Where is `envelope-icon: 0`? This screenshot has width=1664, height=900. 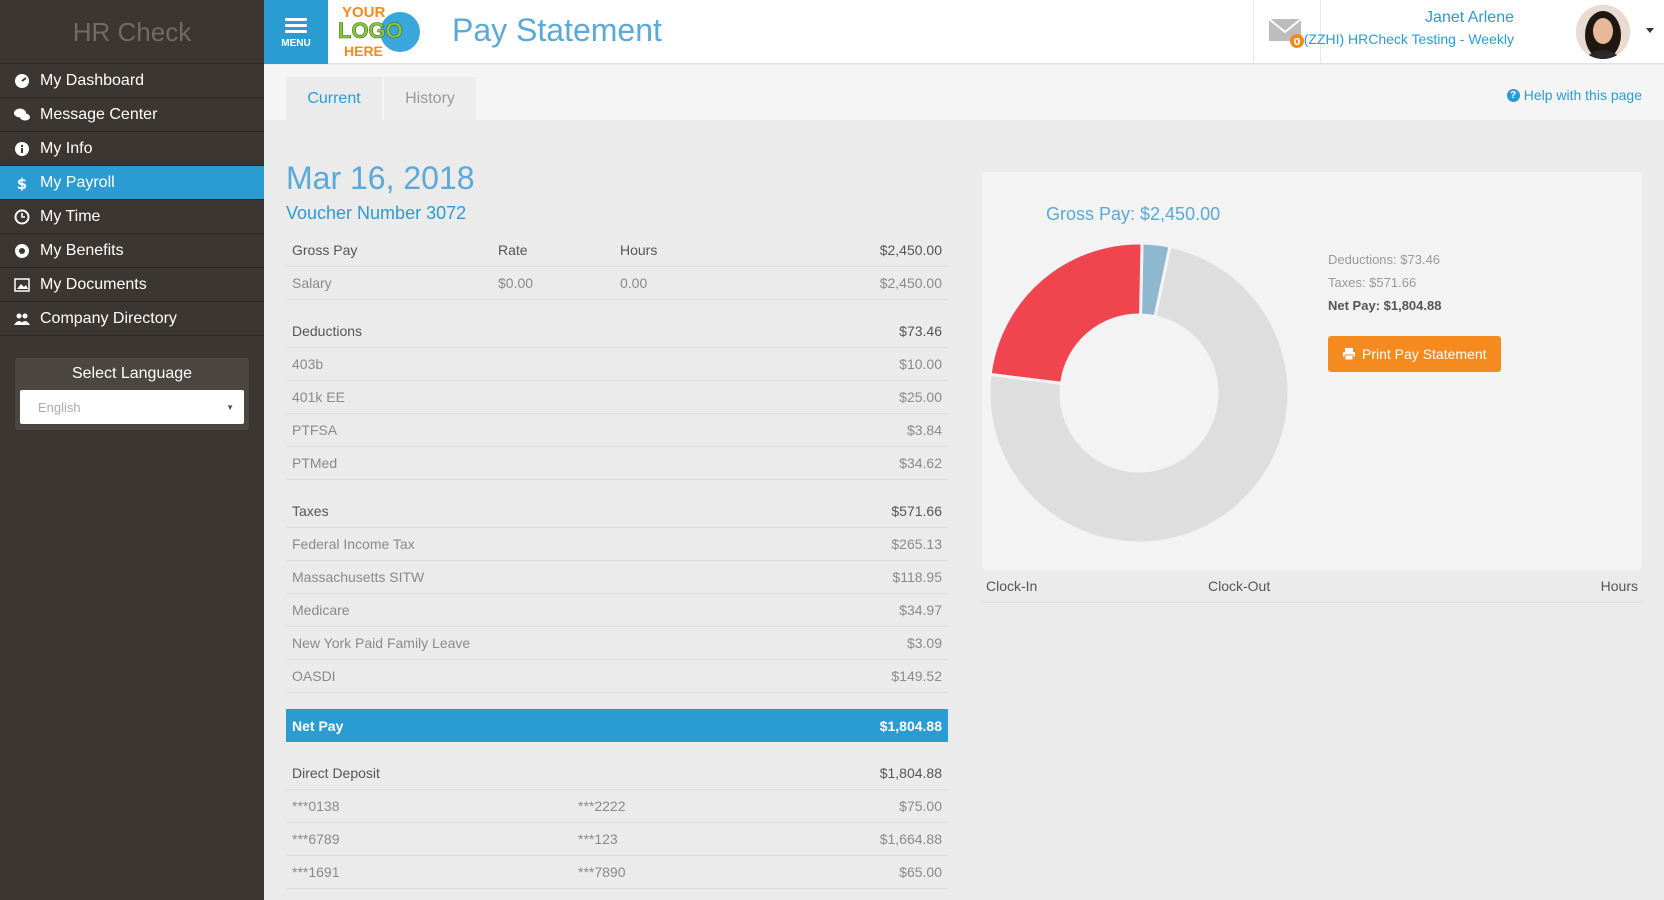
envelope-icon: 0 is located at coordinates (1286, 33).